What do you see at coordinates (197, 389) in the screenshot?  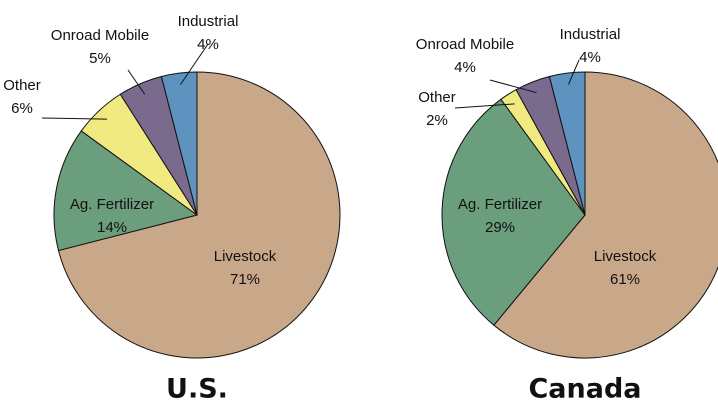 I see `chart-title: U.S.` at bounding box center [197, 389].